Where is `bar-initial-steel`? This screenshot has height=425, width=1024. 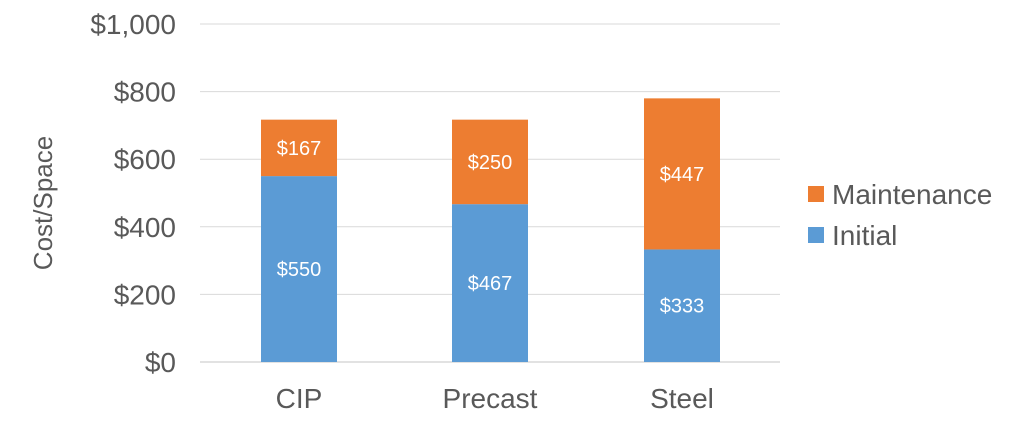
bar-initial-steel is located at coordinates (682, 305).